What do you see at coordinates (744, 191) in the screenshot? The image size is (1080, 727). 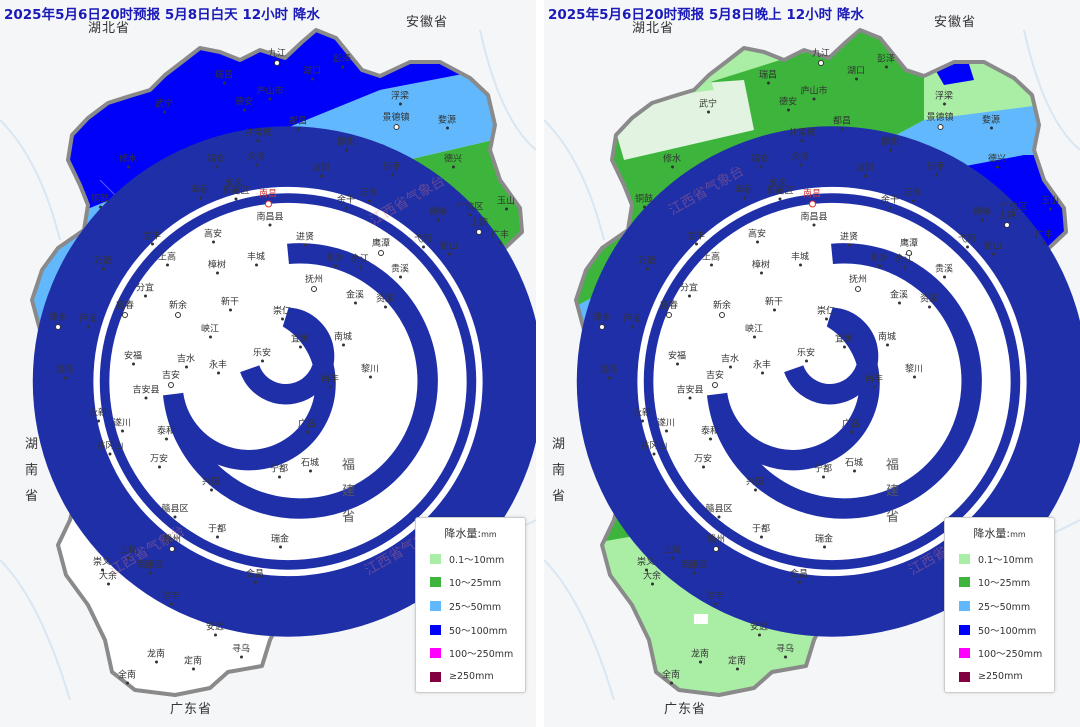 I see `city-label: 奉新` at bounding box center [744, 191].